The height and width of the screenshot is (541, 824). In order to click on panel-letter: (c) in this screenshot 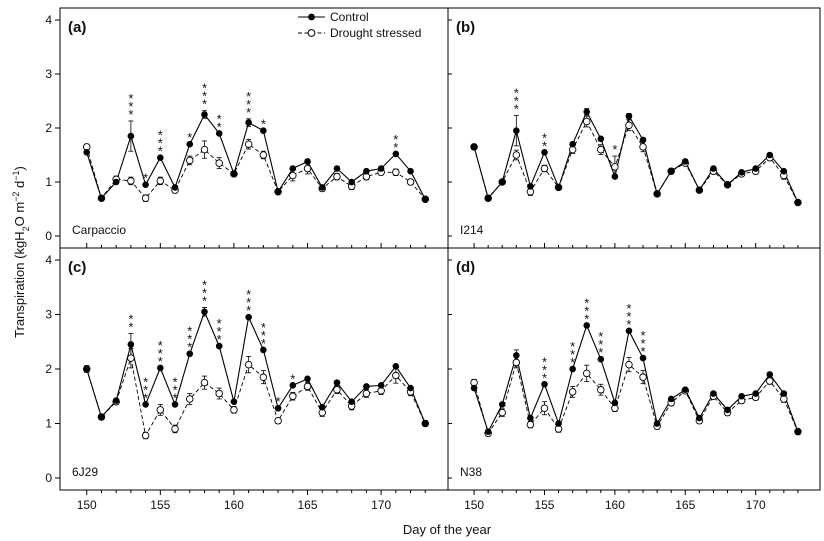, I will do `click(77, 267)`.